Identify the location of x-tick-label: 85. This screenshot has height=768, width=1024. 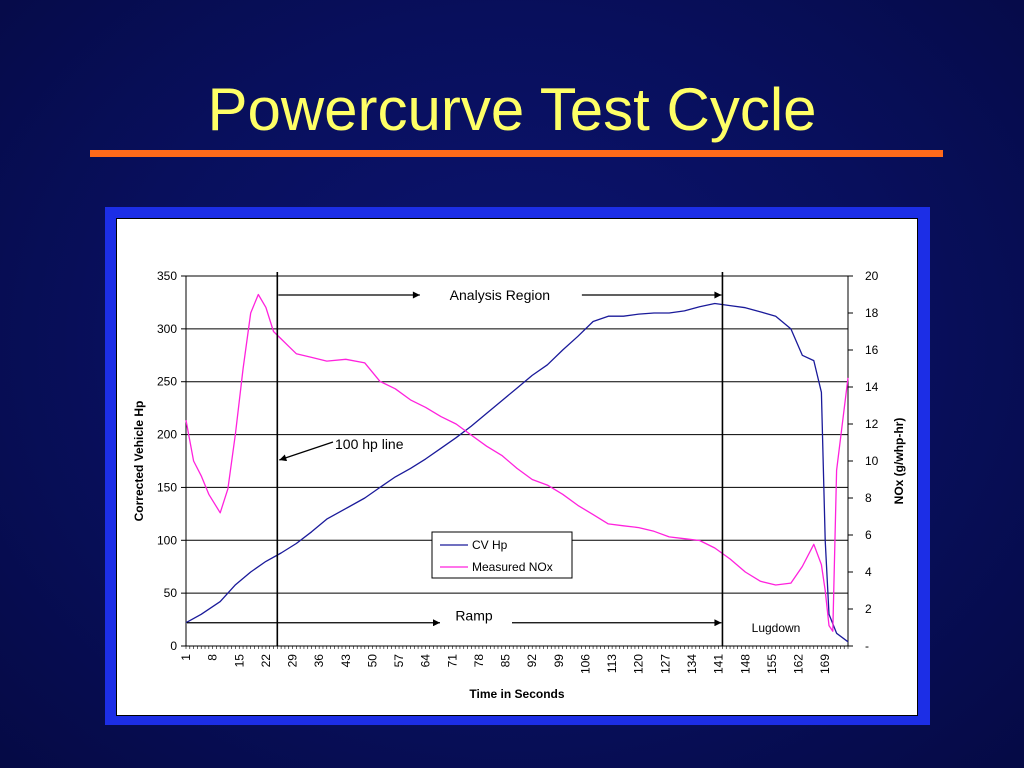
(506, 661).